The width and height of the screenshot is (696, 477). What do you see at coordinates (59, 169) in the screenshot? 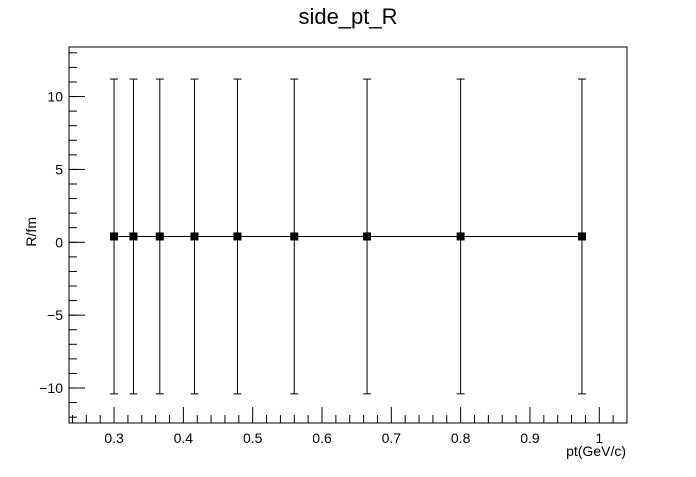
I see `y-tick-label: 5` at bounding box center [59, 169].